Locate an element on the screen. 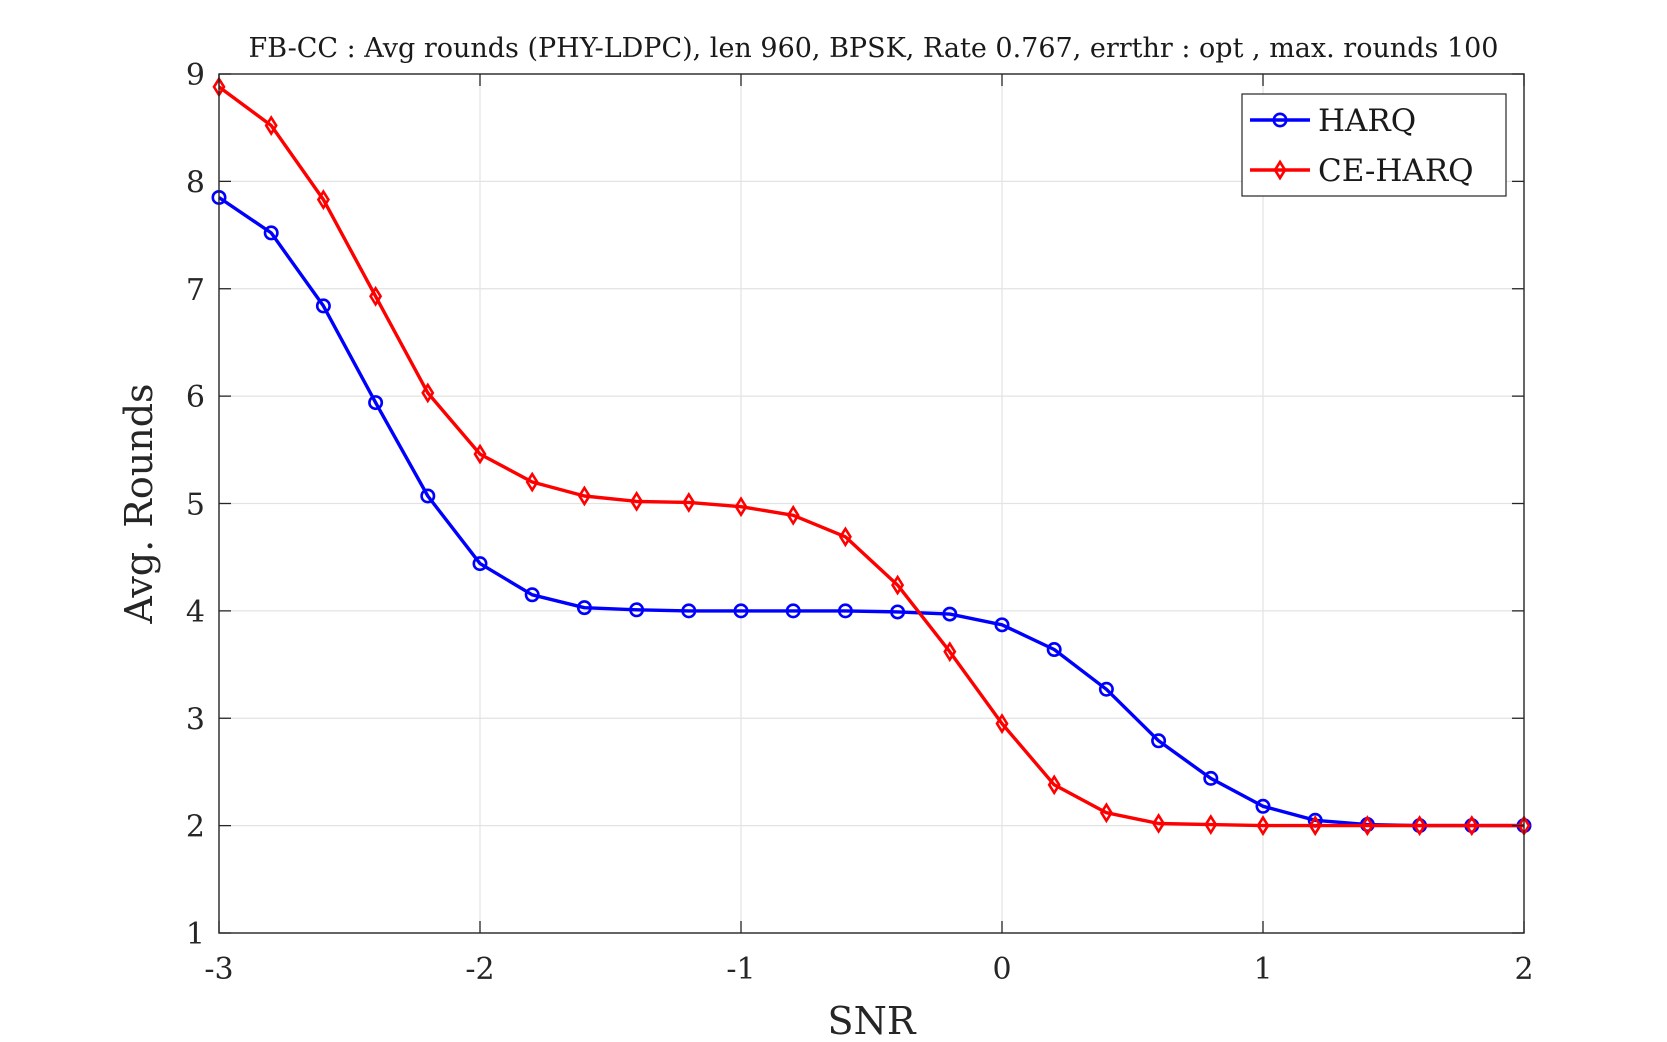 The image size is (1667, 1042). legend-entry-harq: HARQ is located at coordinates (1333, 121).